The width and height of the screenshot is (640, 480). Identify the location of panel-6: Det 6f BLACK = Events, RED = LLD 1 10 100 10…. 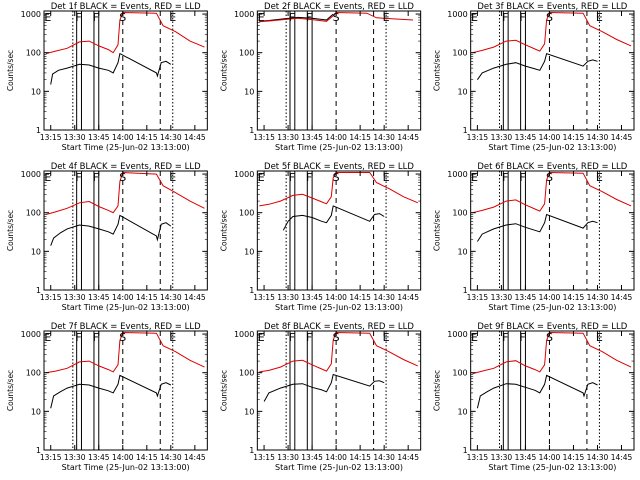
(534, 237).